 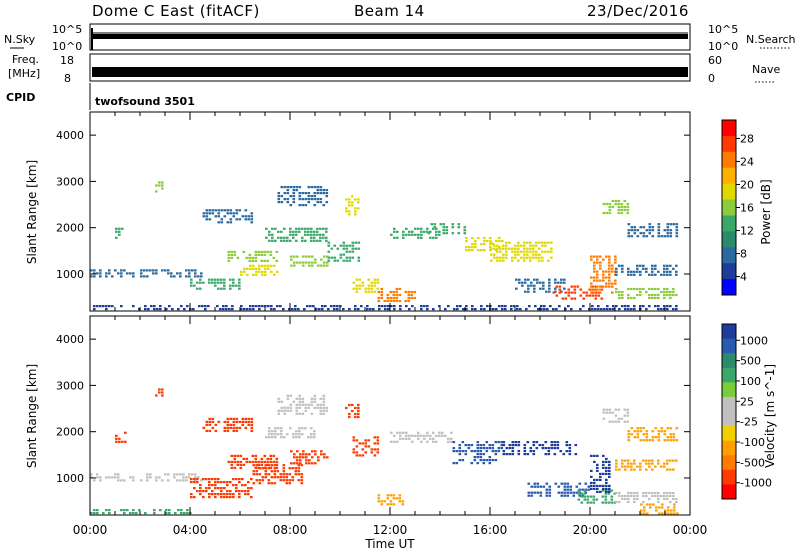 I want to click on freq-label: Freq., so click(x=25, y=59).